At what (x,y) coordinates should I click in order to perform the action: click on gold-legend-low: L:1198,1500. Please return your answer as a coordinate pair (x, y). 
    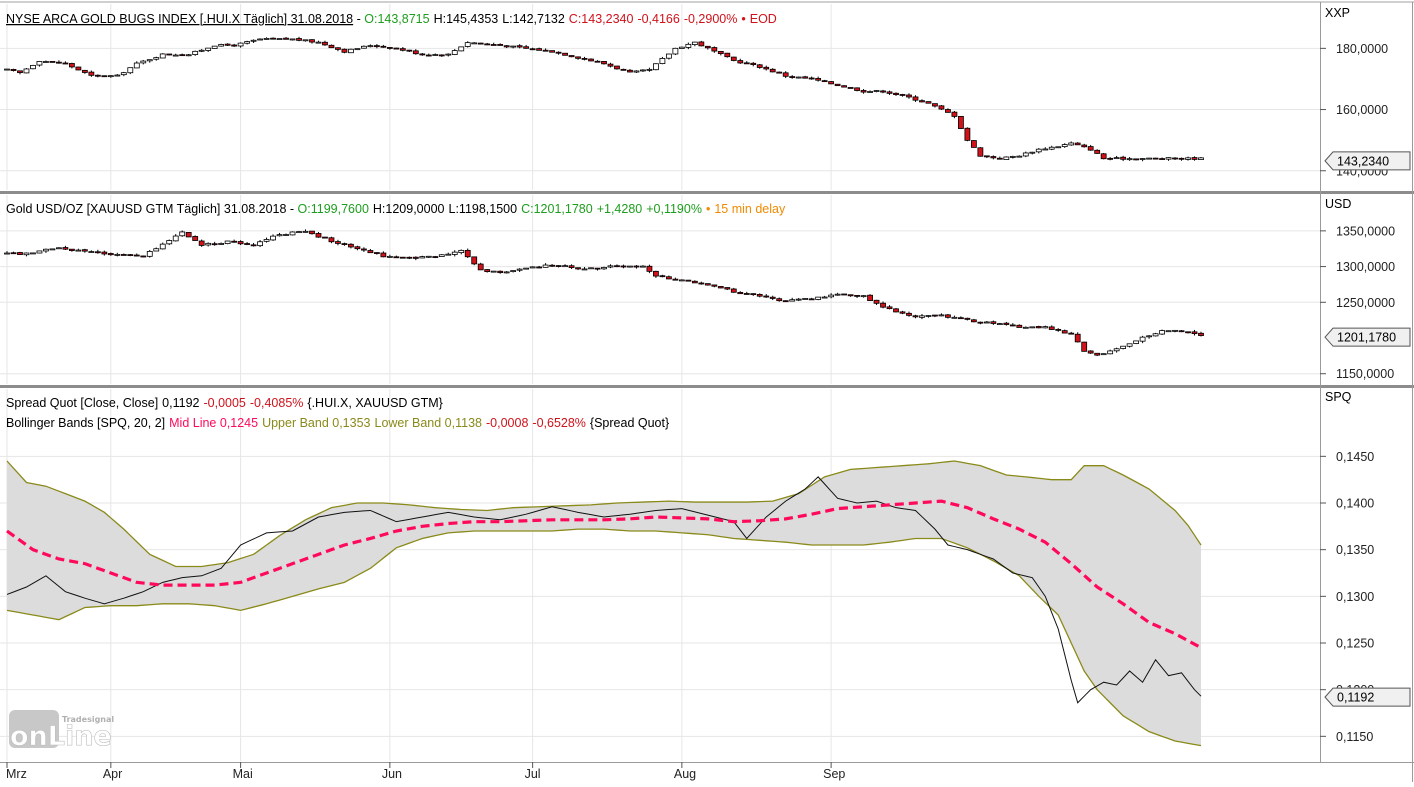
    Looking at the image, I should click on (483, 209).